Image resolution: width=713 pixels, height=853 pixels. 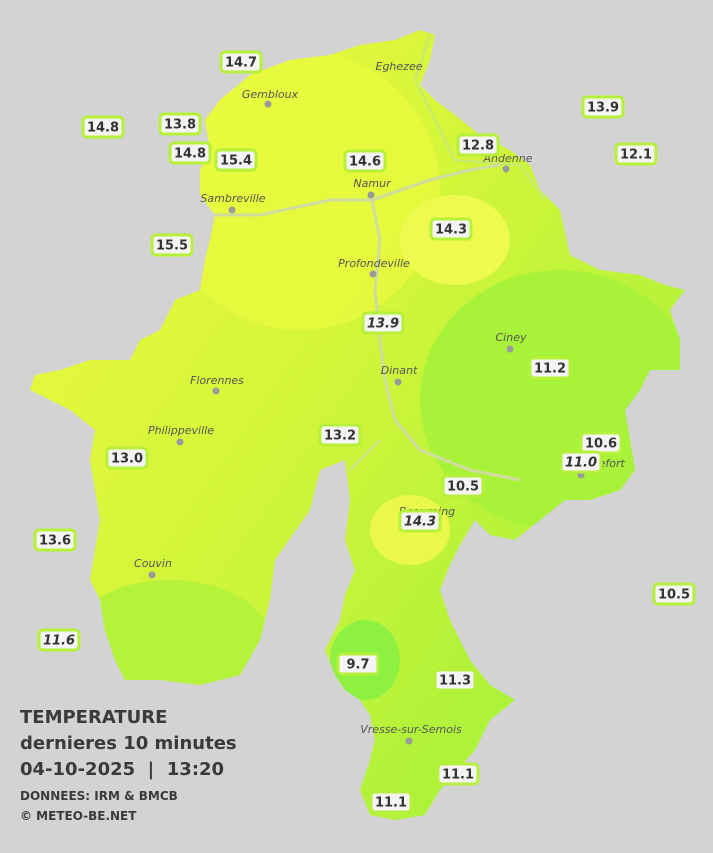 I want to click on station-temp: 13.8, so click(x=180, y=125).